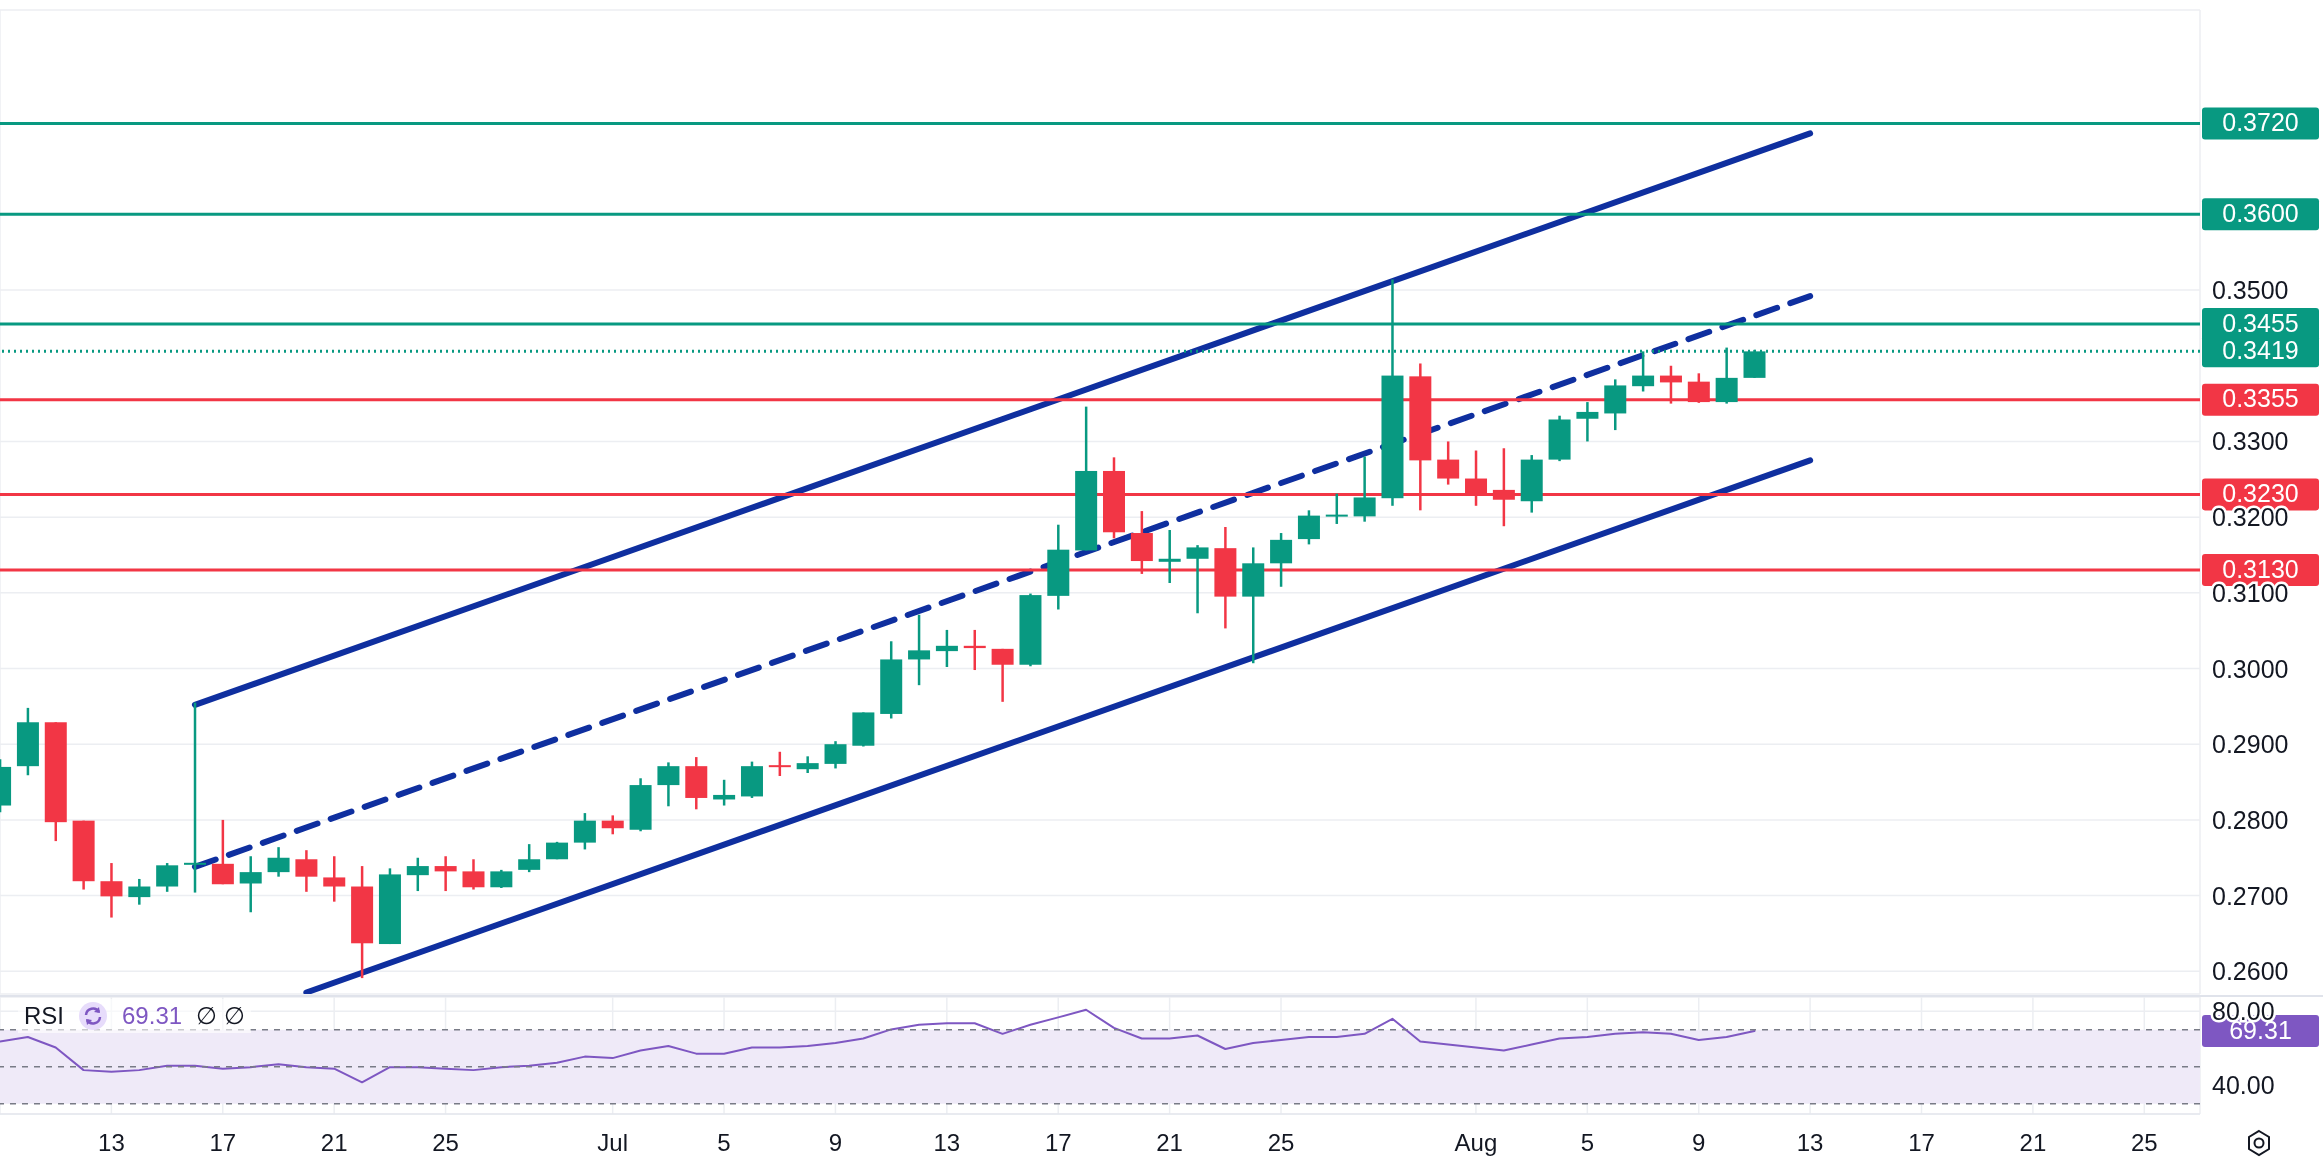 The width and height of the screenshot is (2323, 1172). I want to click on annotation: ∅ ∅, so click(220, 1016).